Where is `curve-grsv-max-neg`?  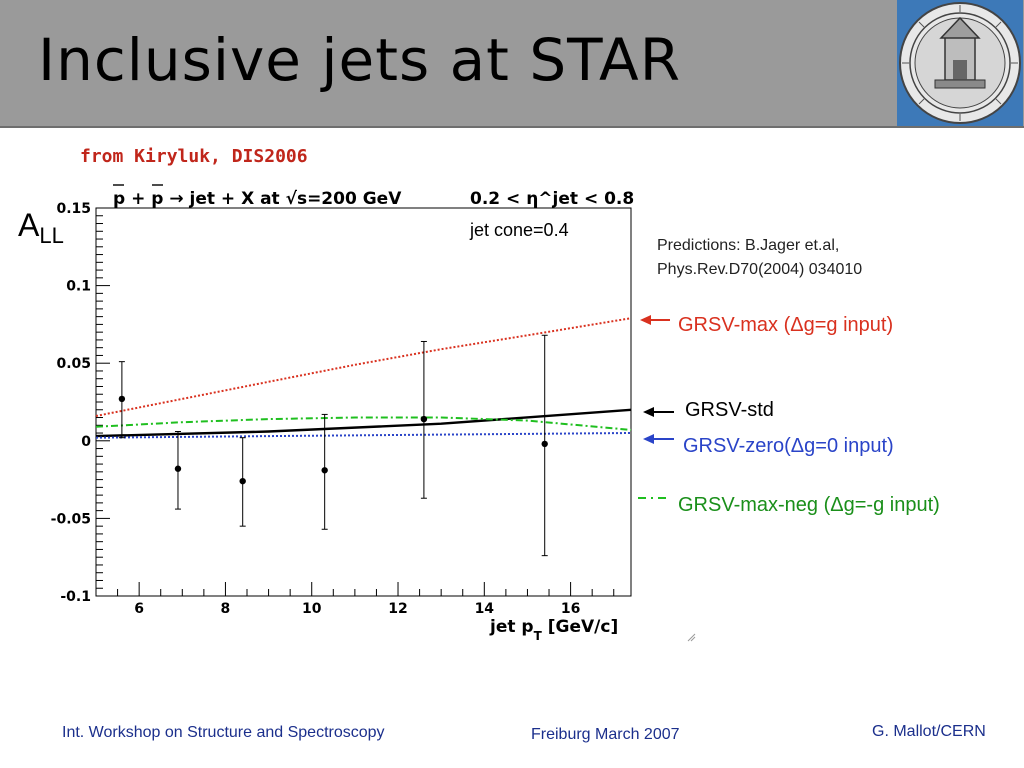
curve-grsv-max-neg is located at coordinates (363, 423).